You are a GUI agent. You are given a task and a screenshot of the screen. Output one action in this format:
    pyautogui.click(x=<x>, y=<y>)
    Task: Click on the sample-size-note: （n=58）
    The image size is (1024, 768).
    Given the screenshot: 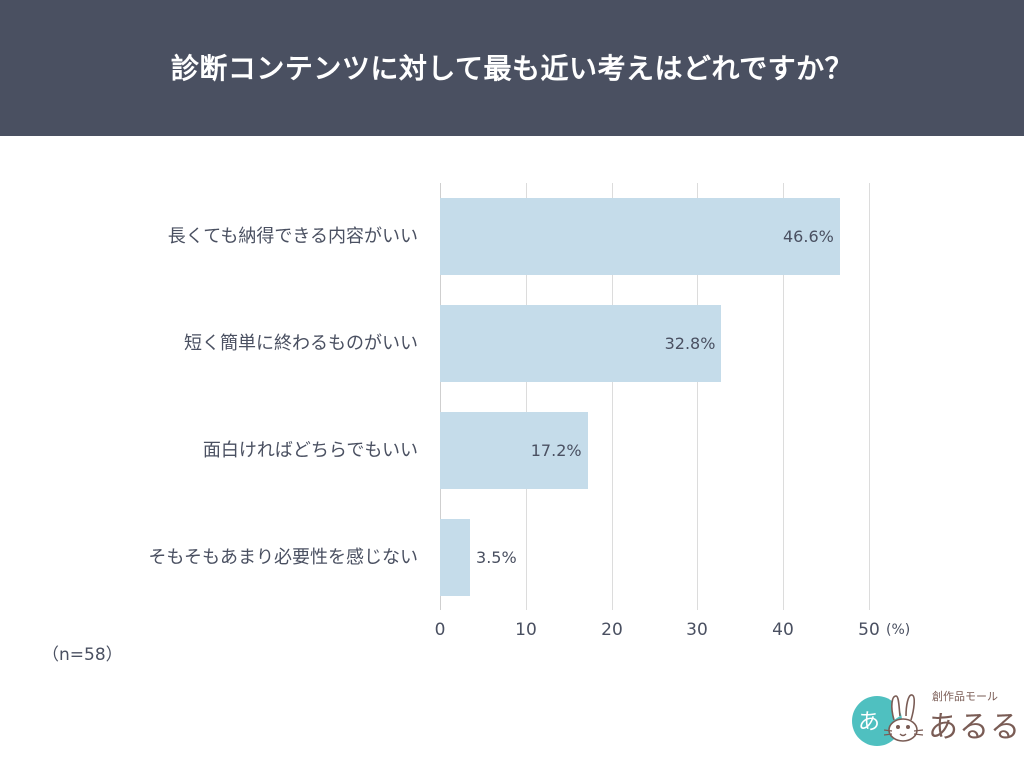 What is the action you would take?
    pyautogui.click(x=82, y=655)
    